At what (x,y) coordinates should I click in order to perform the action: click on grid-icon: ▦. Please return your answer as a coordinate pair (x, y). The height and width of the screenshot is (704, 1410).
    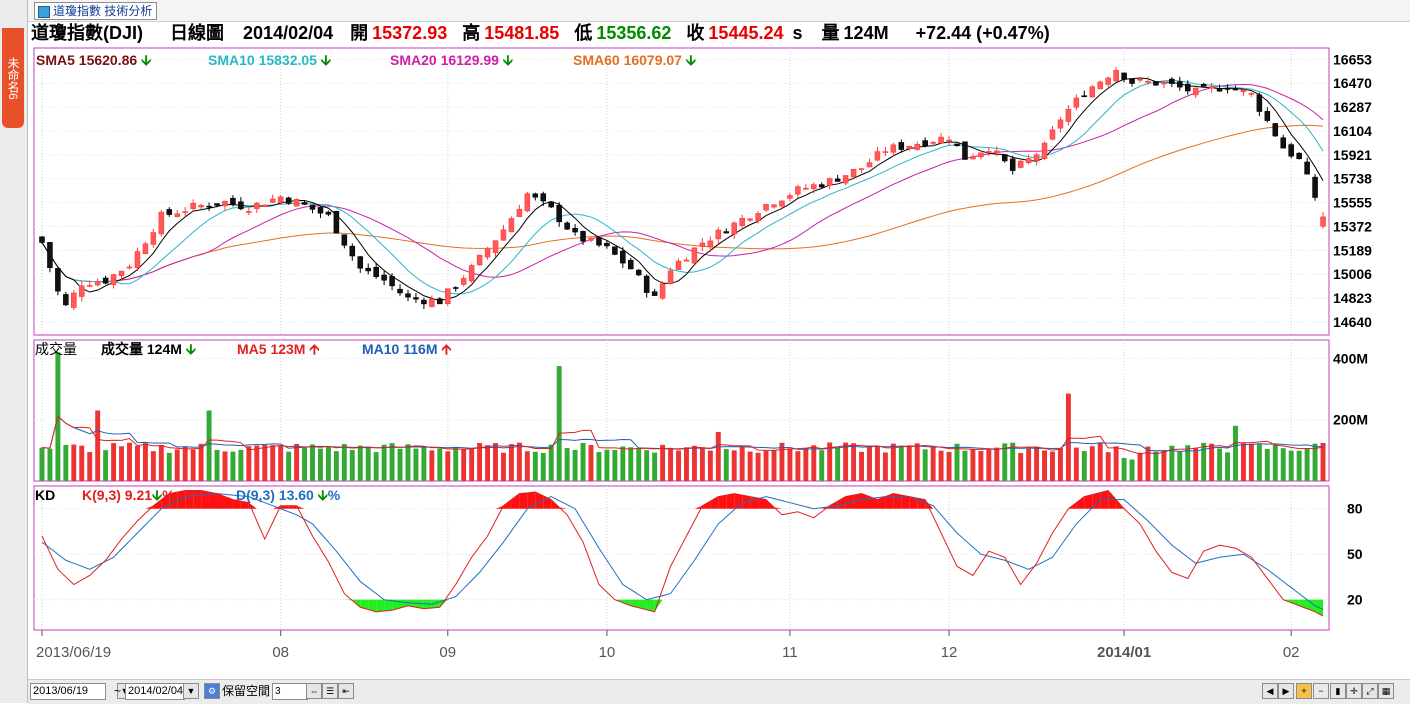
    Looking at the image, I should click on (1386, 691).